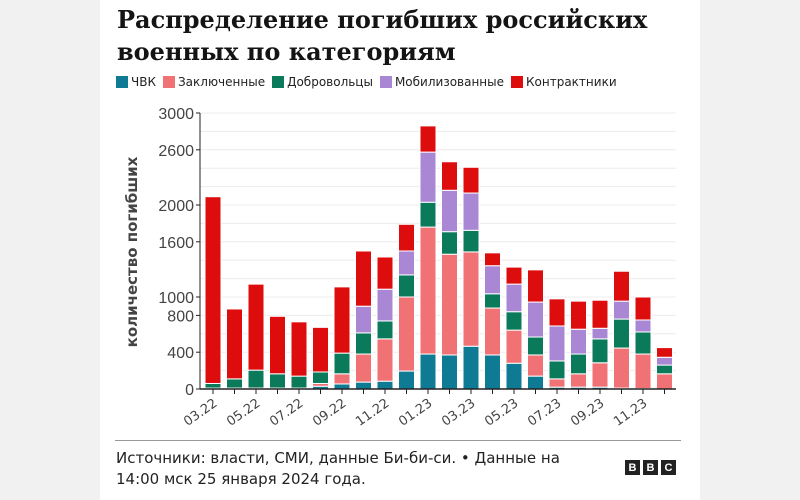 The width and height of the screenshot is (800, 500). Describe the element at coordinates (180, 316) in the screenshot. I see `y-tick-label: 800` at that location.